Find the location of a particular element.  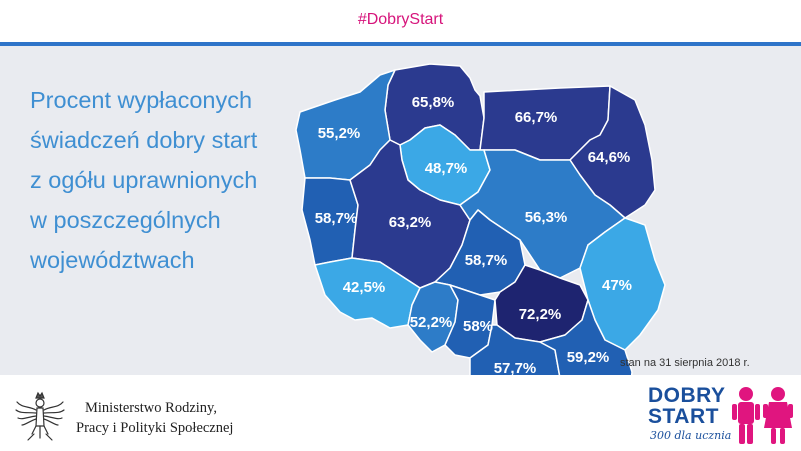

two-pupils-icon is located at coordinates (762, 415).